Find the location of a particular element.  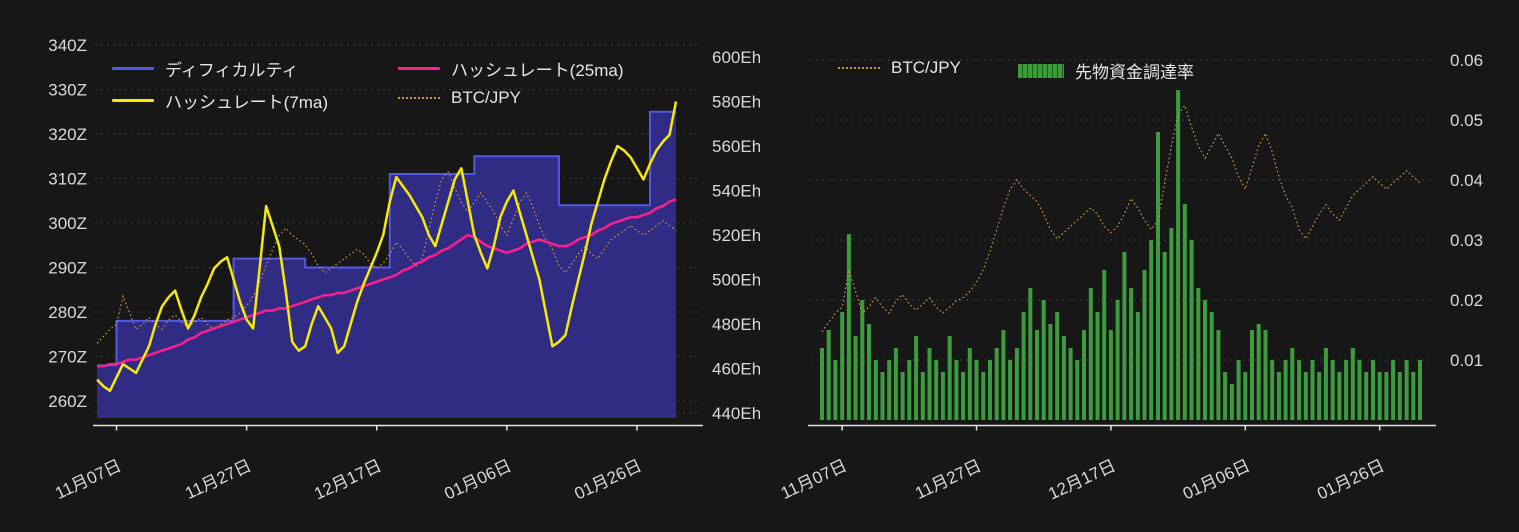

hashrate-tick-label: 500Eh/s is located at coordinates (736, 280).